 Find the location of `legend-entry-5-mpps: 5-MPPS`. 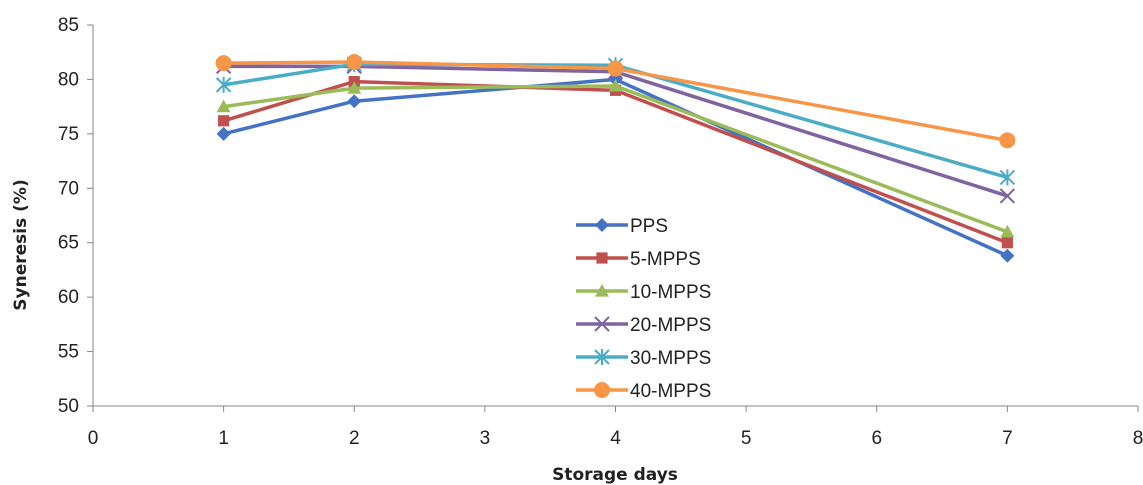

legend-entry-5-mpps: 5-MPPS is located at coordinates (638, 259).